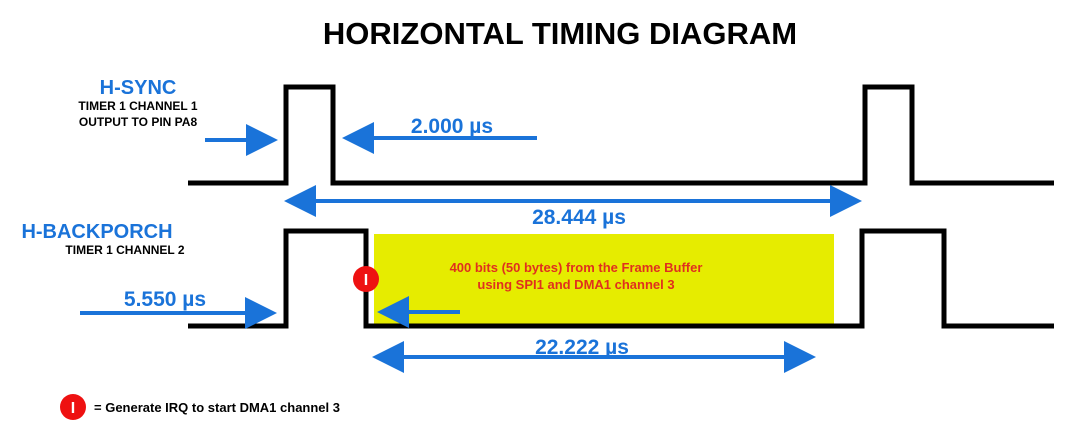 The height and width of the screenshot is (438, 1073). Describe the element at coordinates (96, 232) in the screenshot. I see `hbackporch-label: H-BACKPORCH` at that location.